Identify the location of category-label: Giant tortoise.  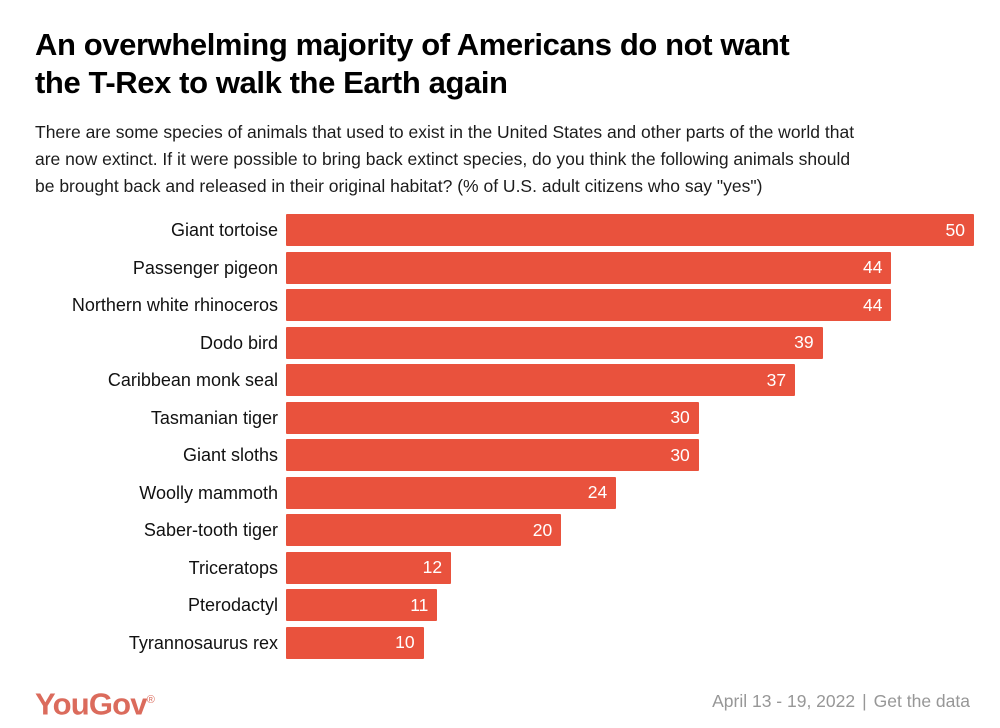
(224, 230).